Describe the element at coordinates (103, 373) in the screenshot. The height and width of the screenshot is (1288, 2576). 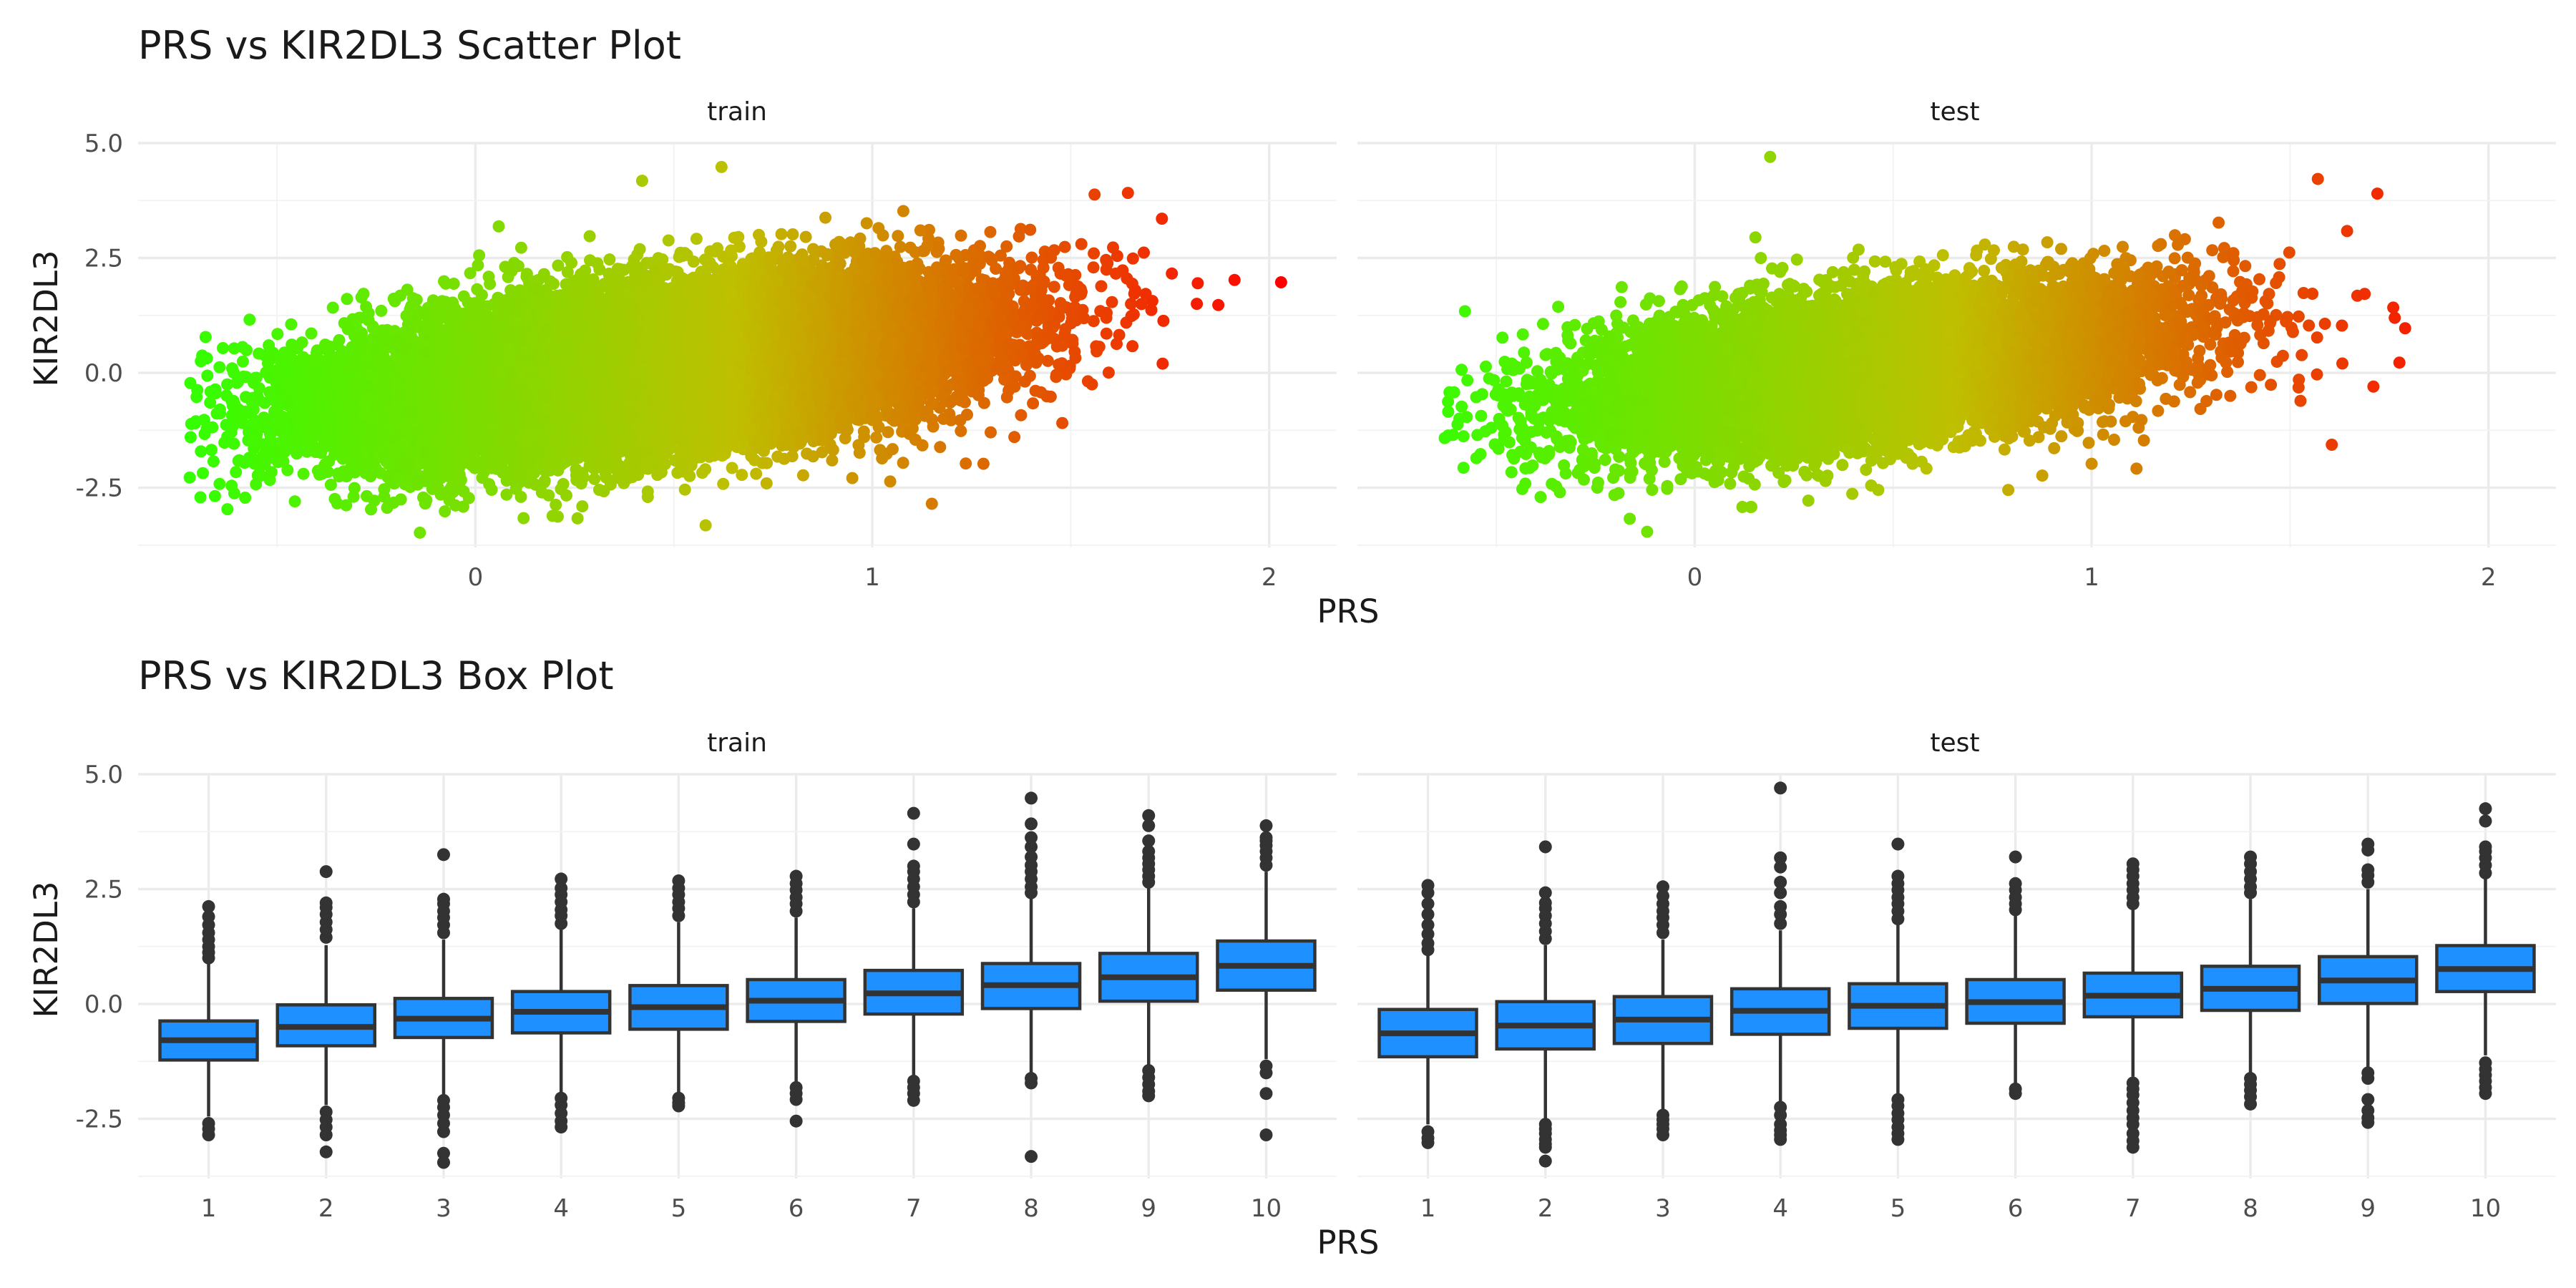
I see `scatter-y-tick-label: 0.0` at that location.